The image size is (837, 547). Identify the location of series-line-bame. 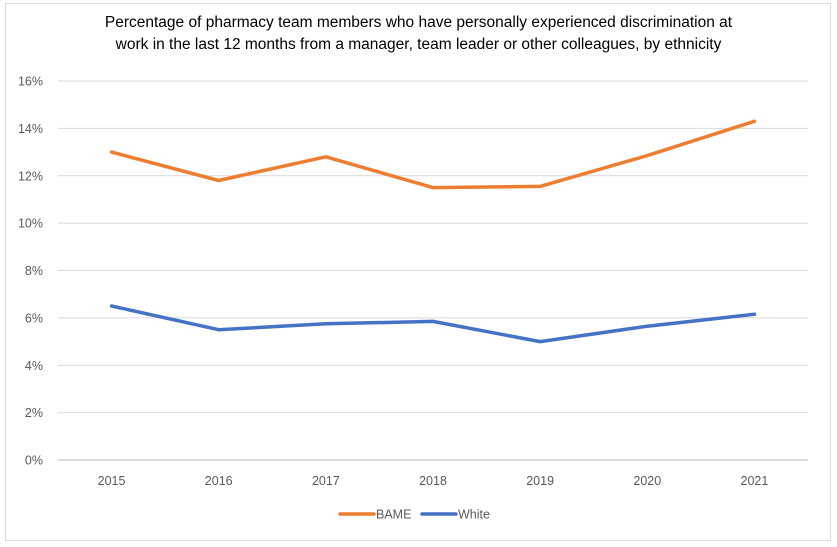
(433, 154).